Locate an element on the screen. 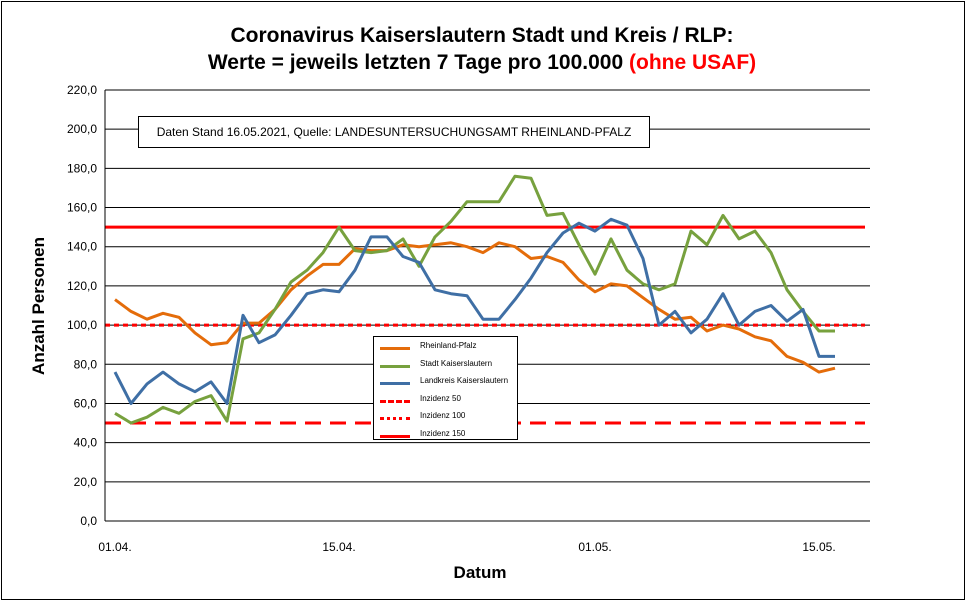 This screenshot has height=603, width=968. y-tick-label: 20,0 is located at coordinates (86, 482).